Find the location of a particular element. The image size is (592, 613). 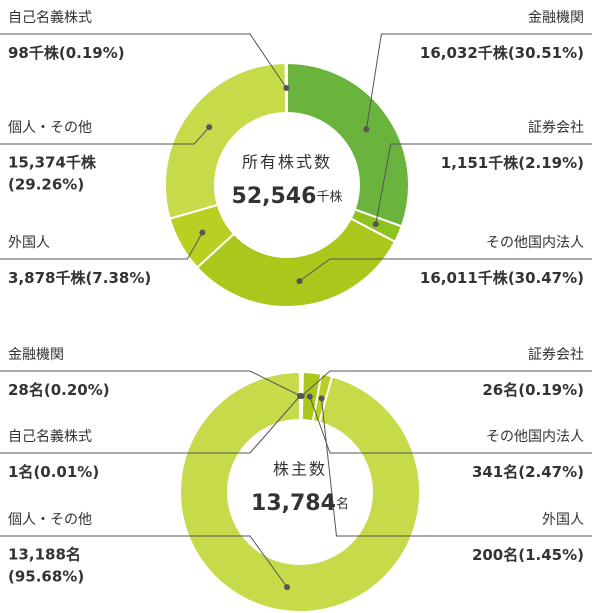

value-text: 16,011千株(30.47%) is located at coordinates (502, 278).